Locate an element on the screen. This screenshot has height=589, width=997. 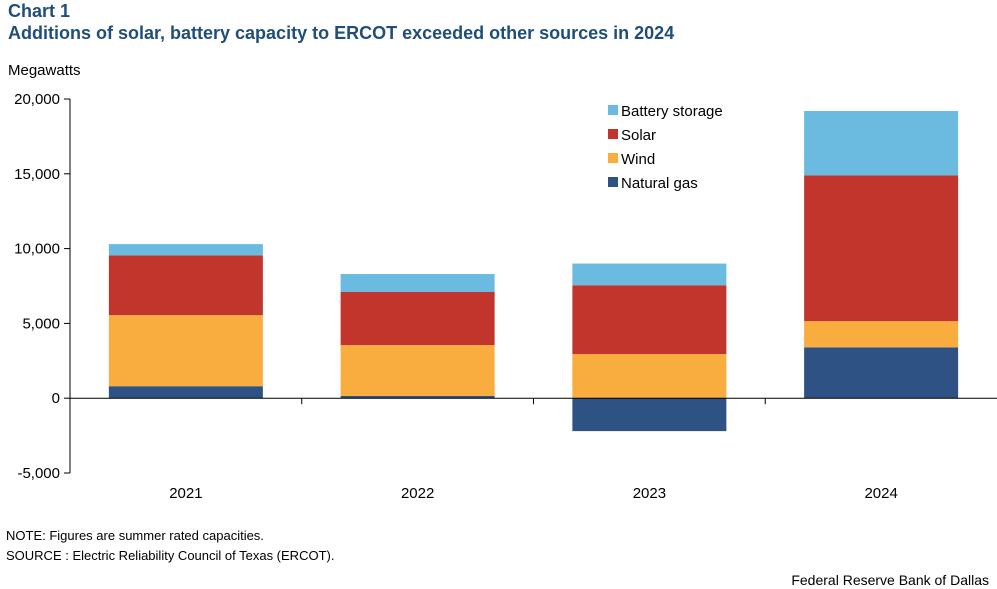
y-tick-label: 0 is located at coordinates (56, 398).